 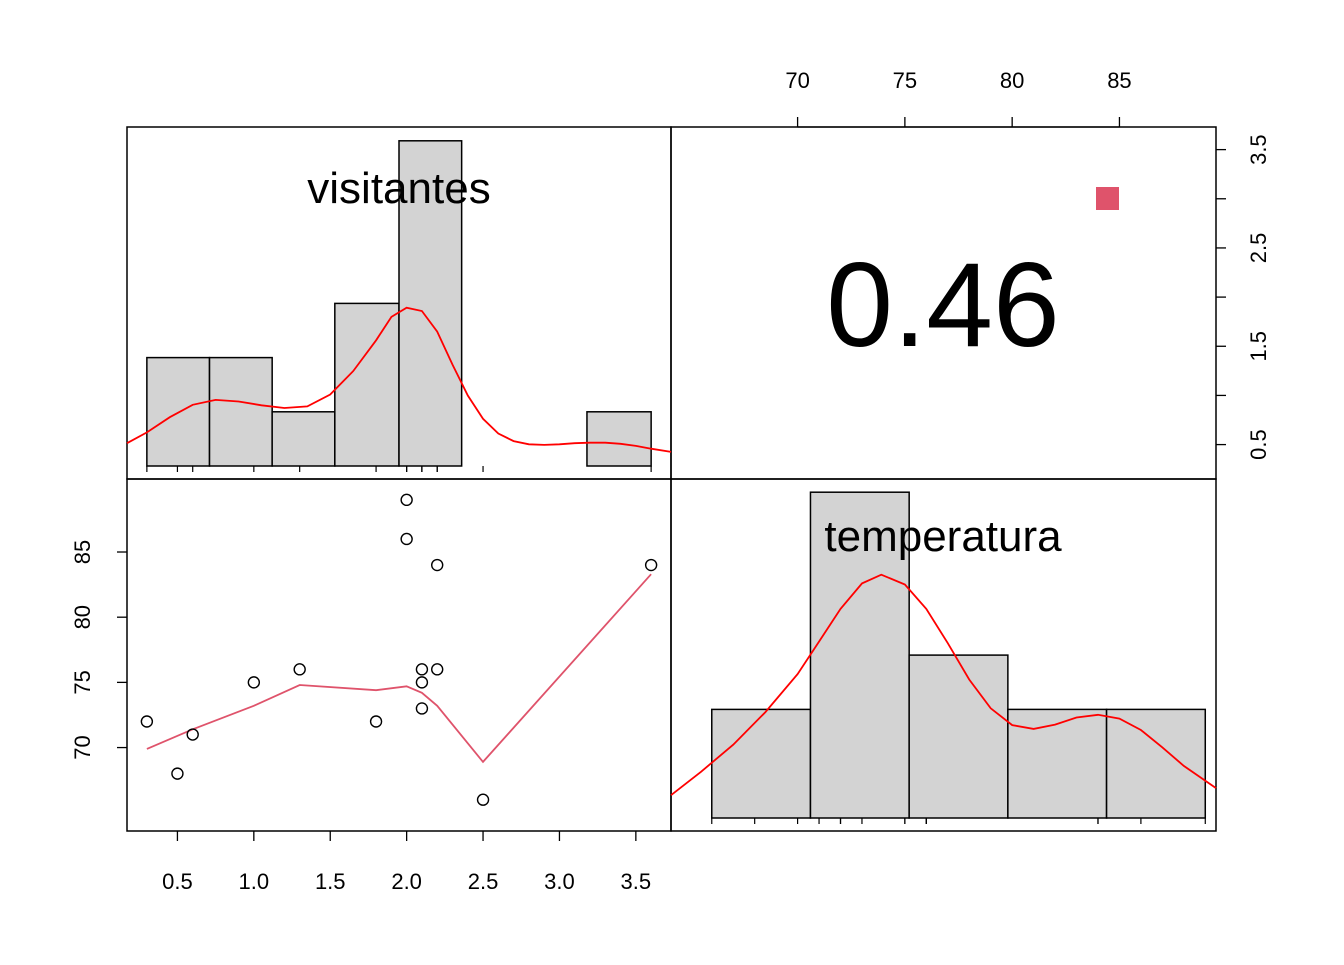 I want to click on right-axis-tick-label: 2.5, so click(x=1258, y=248).